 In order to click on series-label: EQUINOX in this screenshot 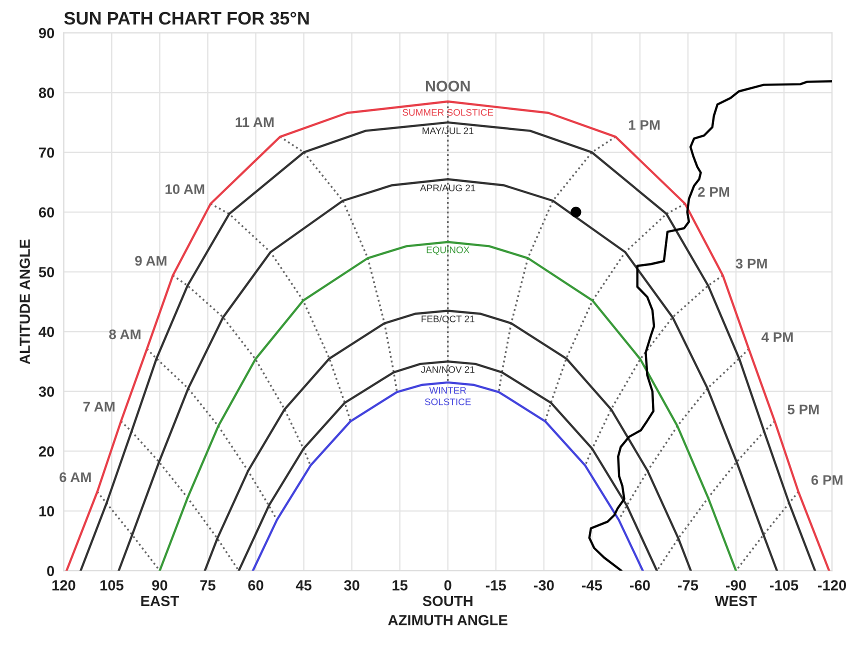, I will do `click(448, 250)`.